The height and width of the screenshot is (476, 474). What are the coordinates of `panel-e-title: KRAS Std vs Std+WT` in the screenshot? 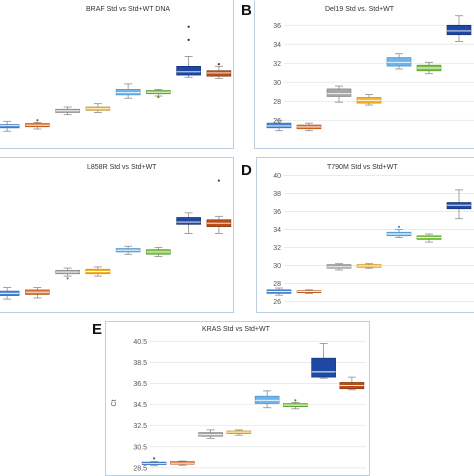 It's located at (236, 329).